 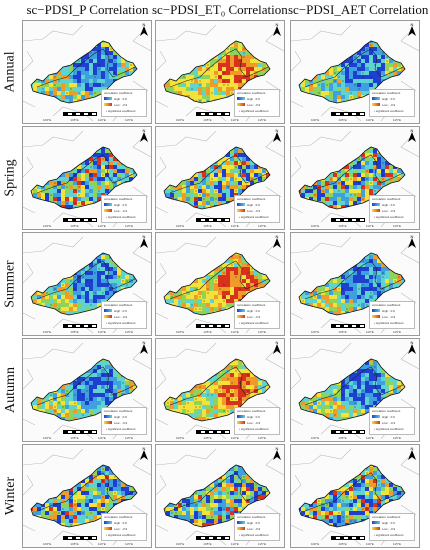 What do you see at coordinates (11, 284) in the screenshot?
I see `row-label-summer: Summer` at bounding box center [11, 284].